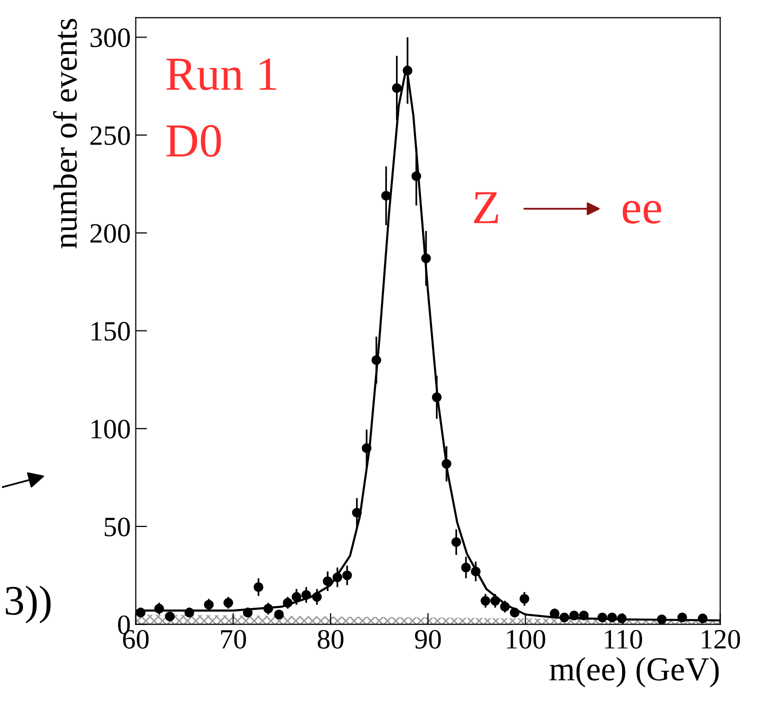 This screenshot has width=767, height=707. Describe the element at coordinates (117, 527) in the screenshot. I see `y-tick-label: 50` at that location.